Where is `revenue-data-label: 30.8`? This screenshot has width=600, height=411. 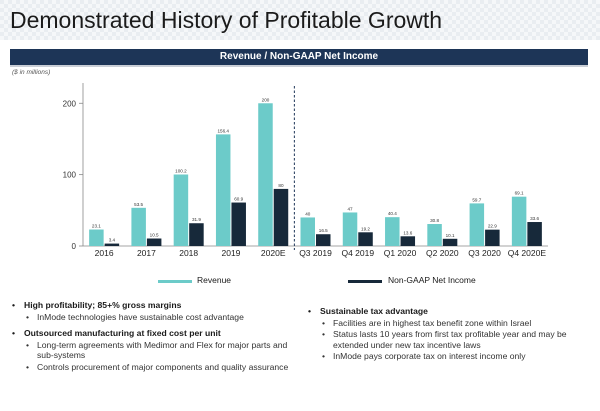
revenue-data-label: 30.8 is located at coordinates (434, 220).